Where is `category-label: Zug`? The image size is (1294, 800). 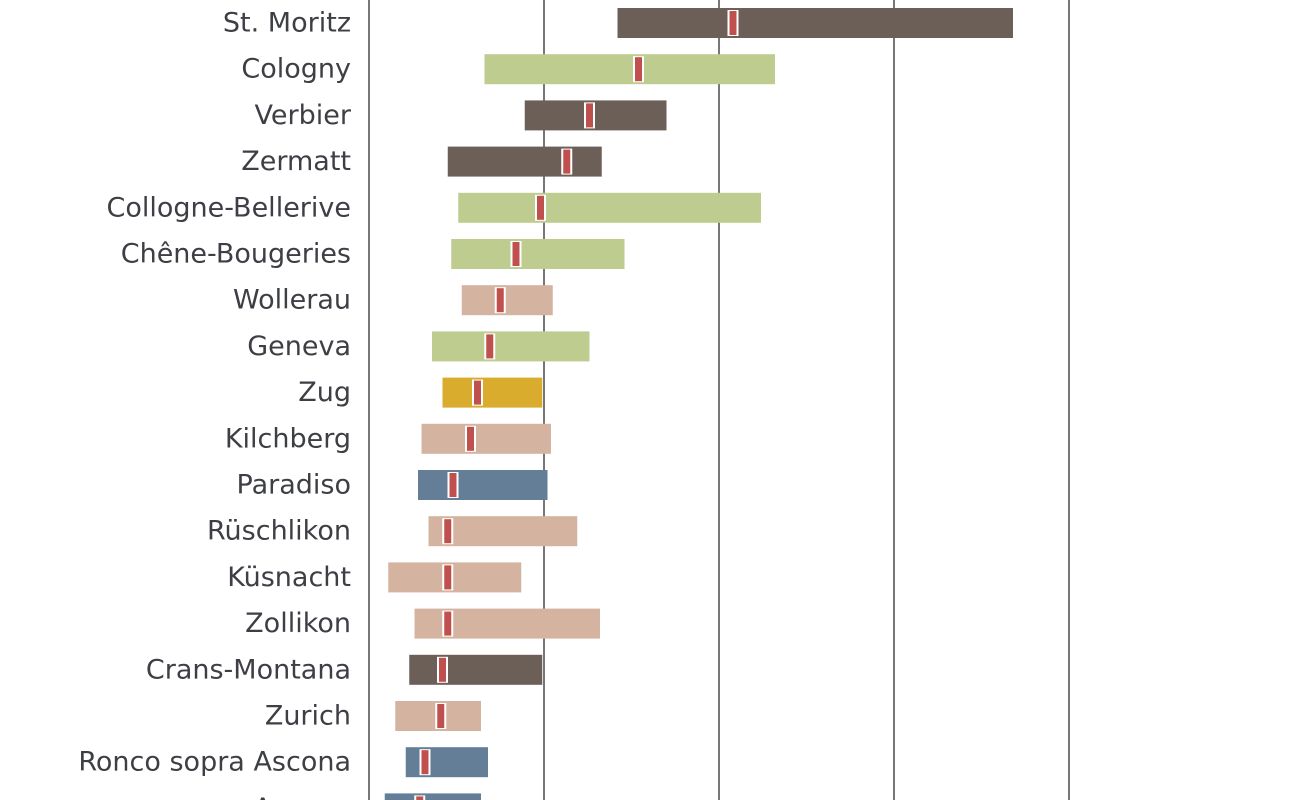
category-label: Zug is located at coordinates (324, 392).